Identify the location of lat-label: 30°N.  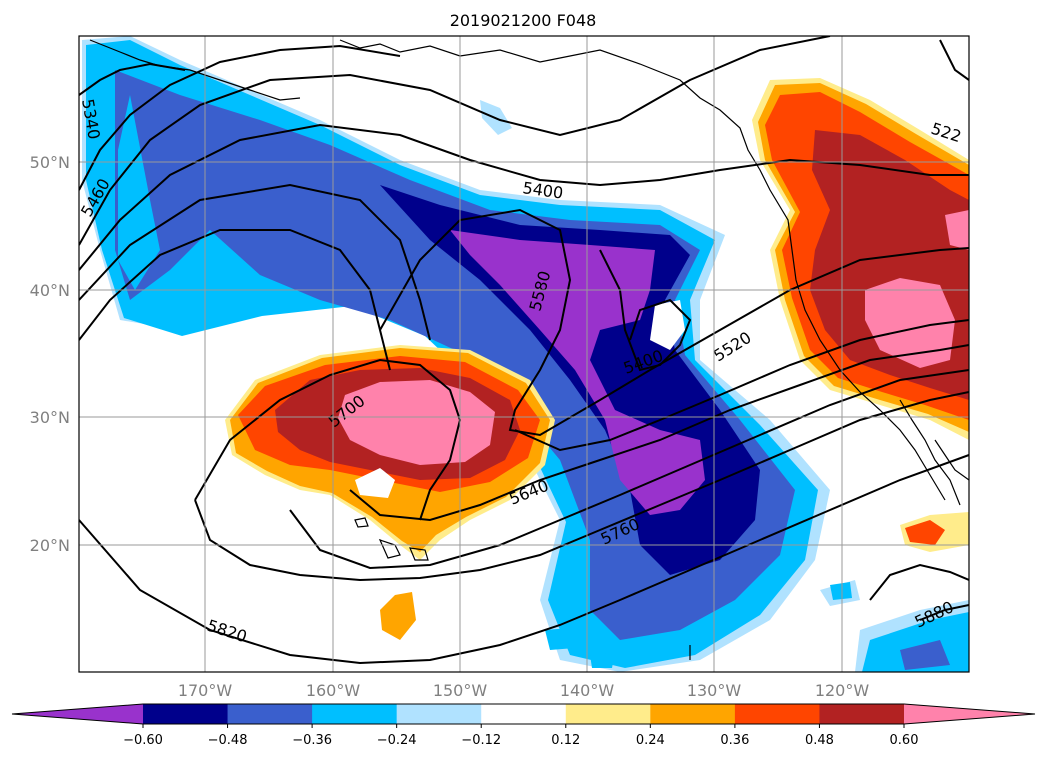
(50, 417).